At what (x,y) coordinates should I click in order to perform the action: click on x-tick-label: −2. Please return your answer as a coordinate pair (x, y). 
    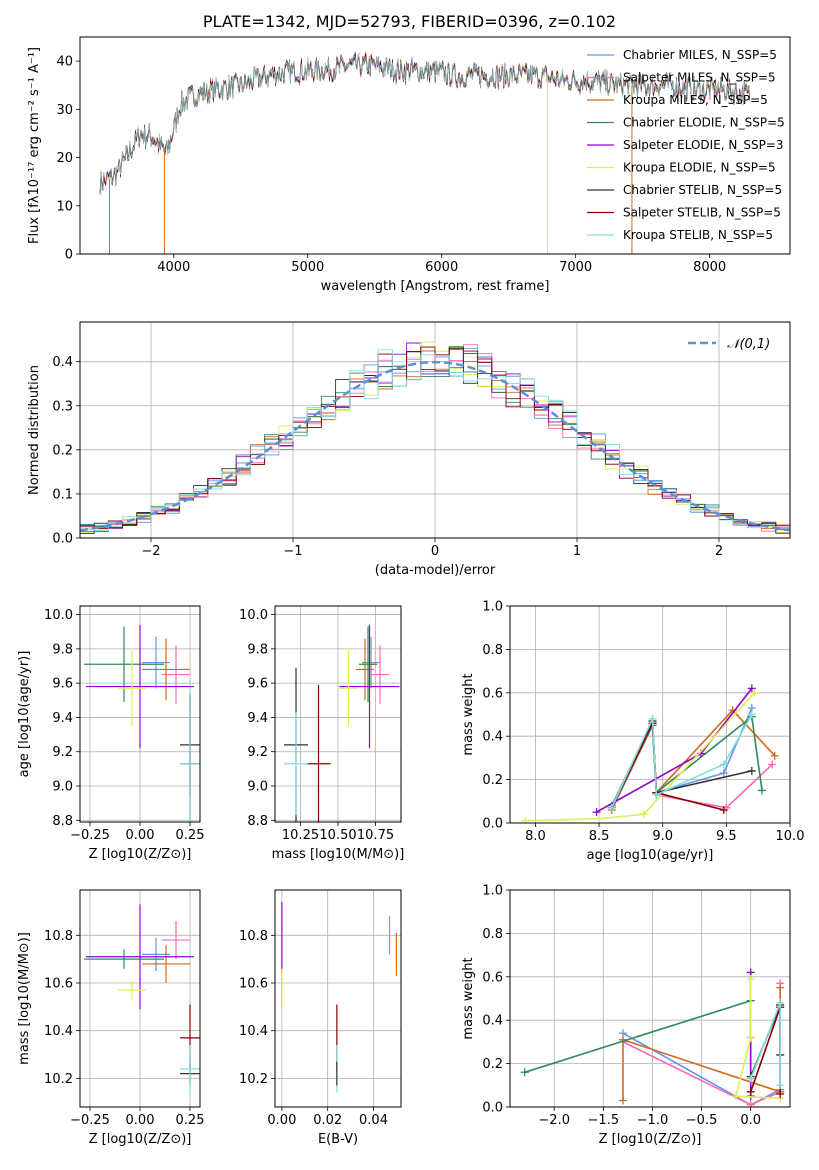
    Looking at the image, I should click on (150, 551).